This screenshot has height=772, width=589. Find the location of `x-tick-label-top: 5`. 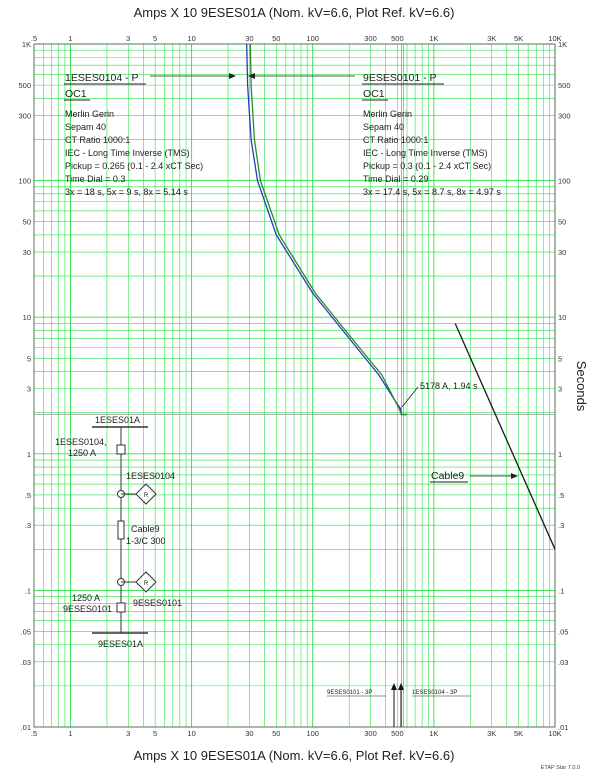

x-tick-label-top: 5 is located at coordinates (155, 38).